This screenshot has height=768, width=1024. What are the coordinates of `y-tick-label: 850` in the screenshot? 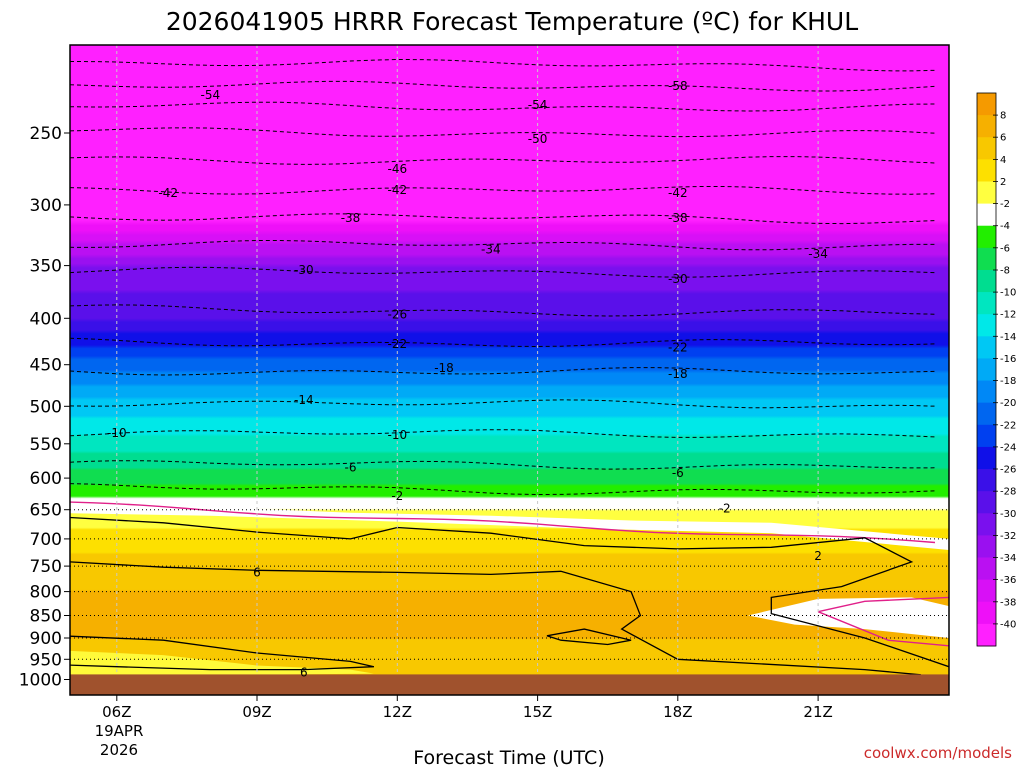 It's located at (46, 617).